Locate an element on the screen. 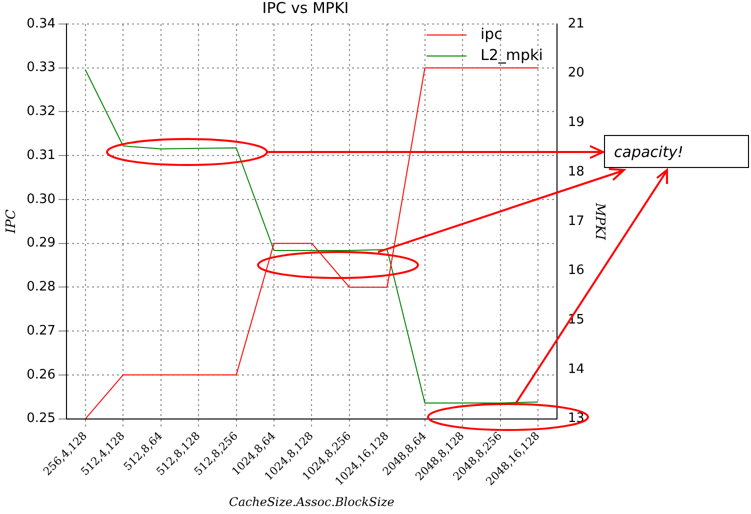  y-axis-title: IPC is located at coordinates (12, 221).